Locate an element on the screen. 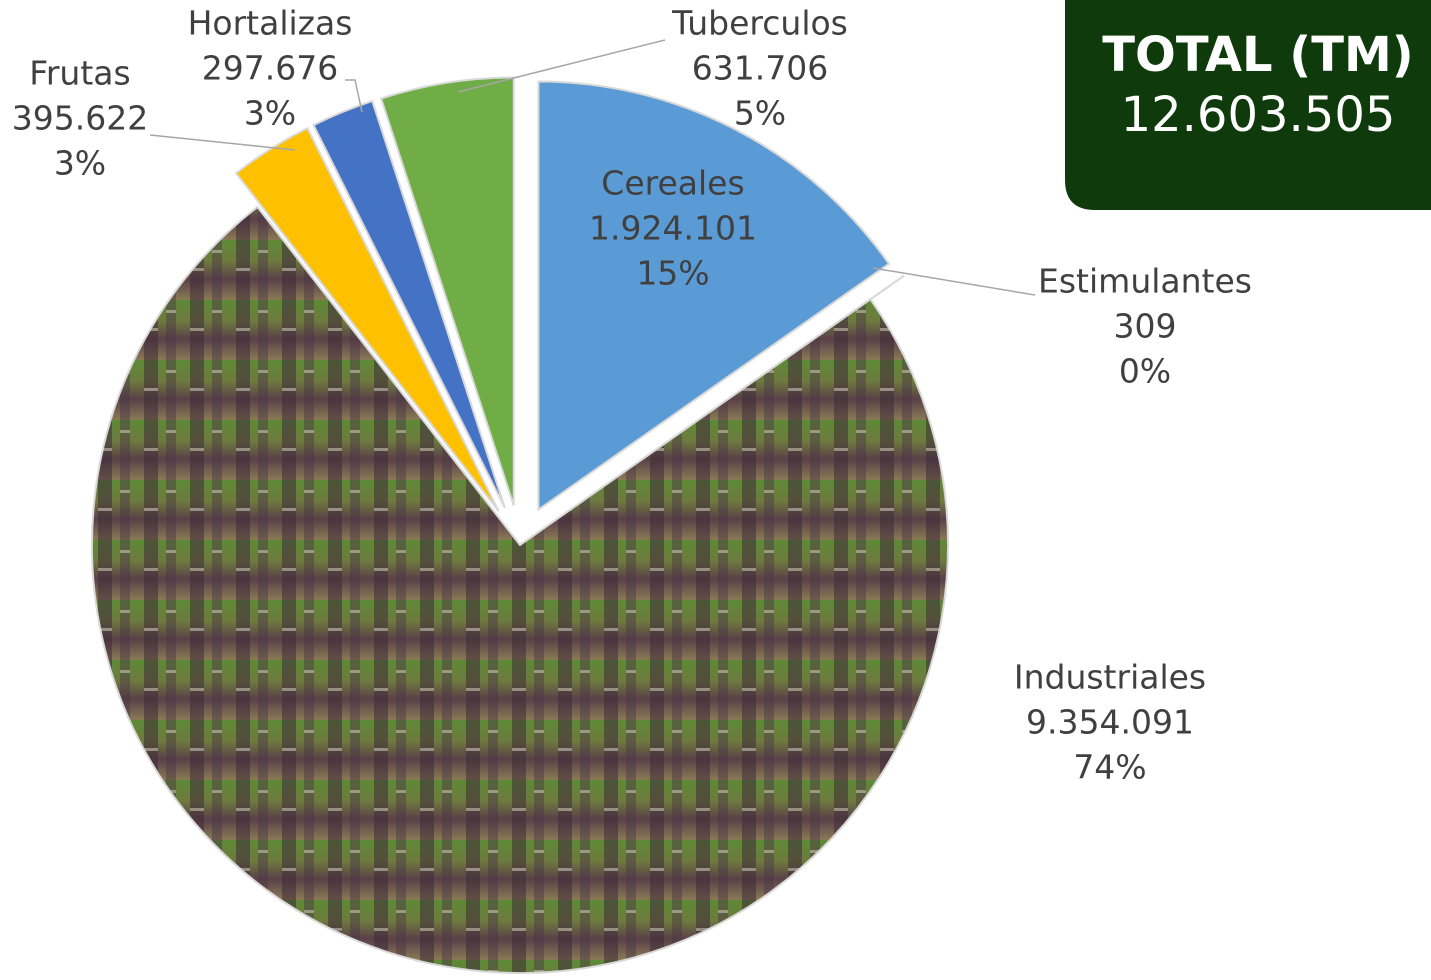  total-value: 12.603.505 is located at coordinates (1258, 115).